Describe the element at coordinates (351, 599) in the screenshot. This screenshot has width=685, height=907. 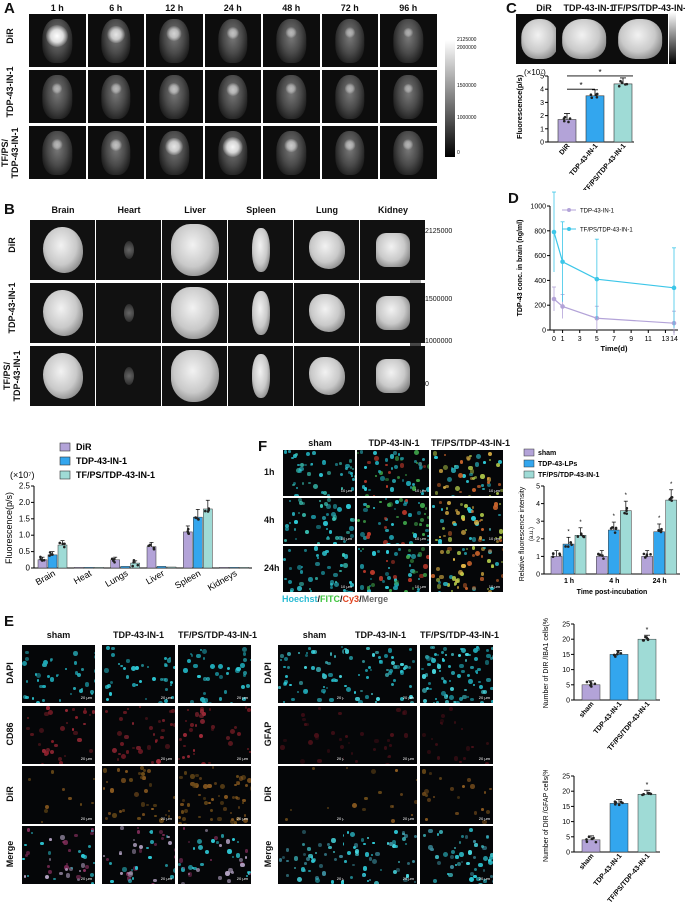
I see `stain-cy3: Cy3` at that location.